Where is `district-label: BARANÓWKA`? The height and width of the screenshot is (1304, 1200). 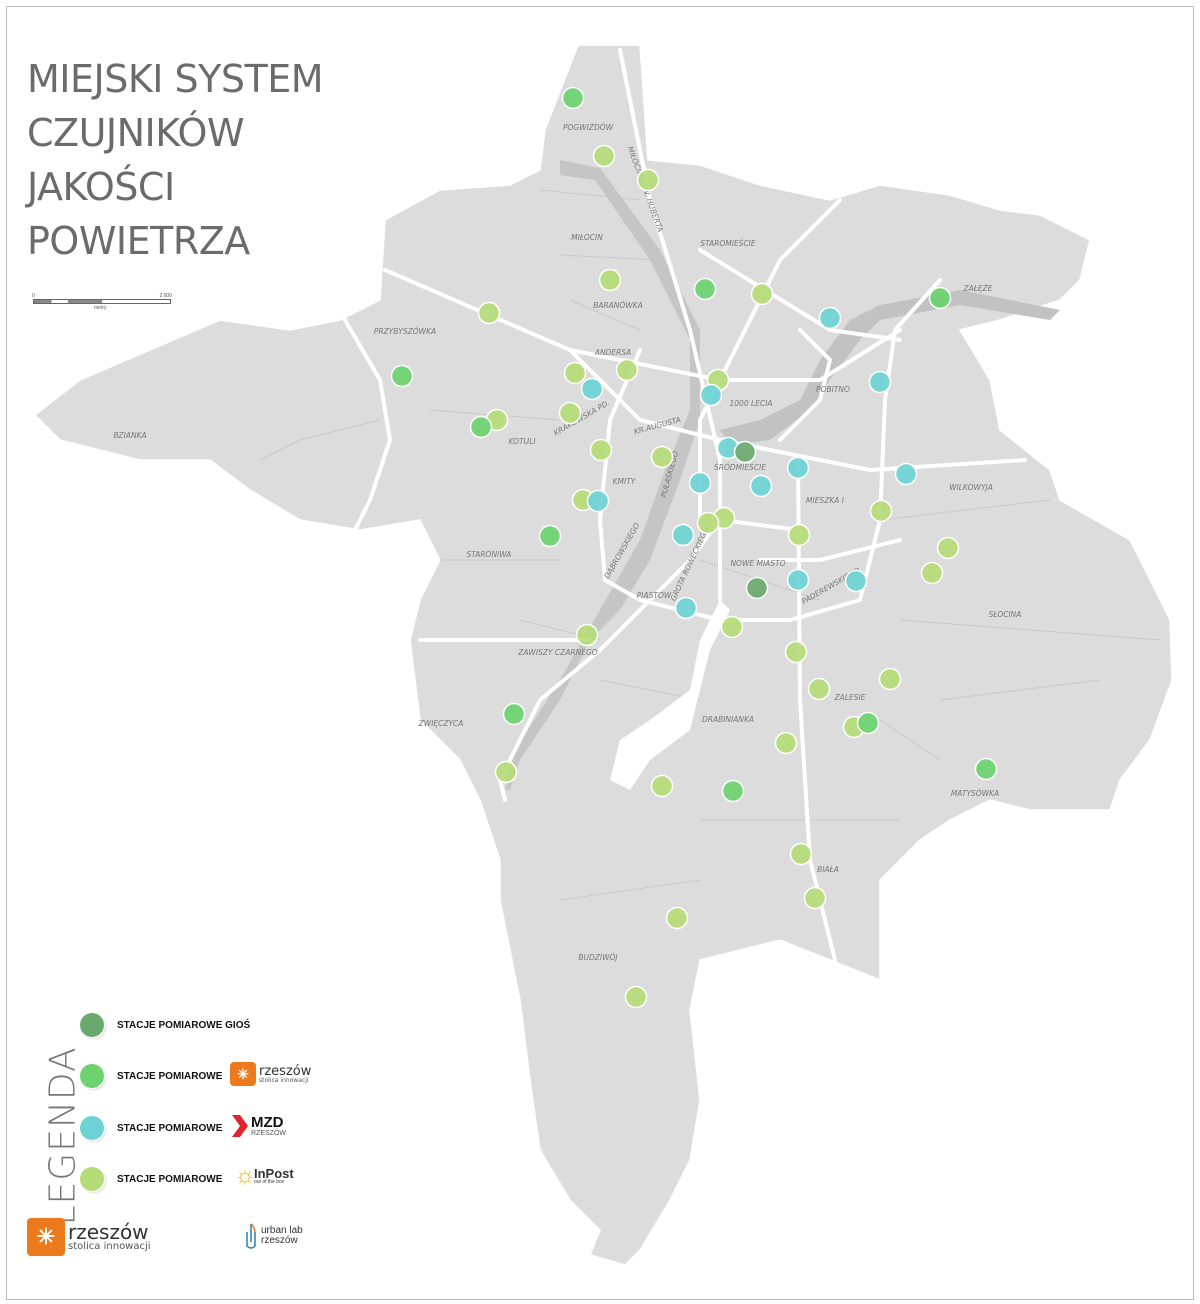 district-label: BARANÓWKA is located at coordinates (618, 305).